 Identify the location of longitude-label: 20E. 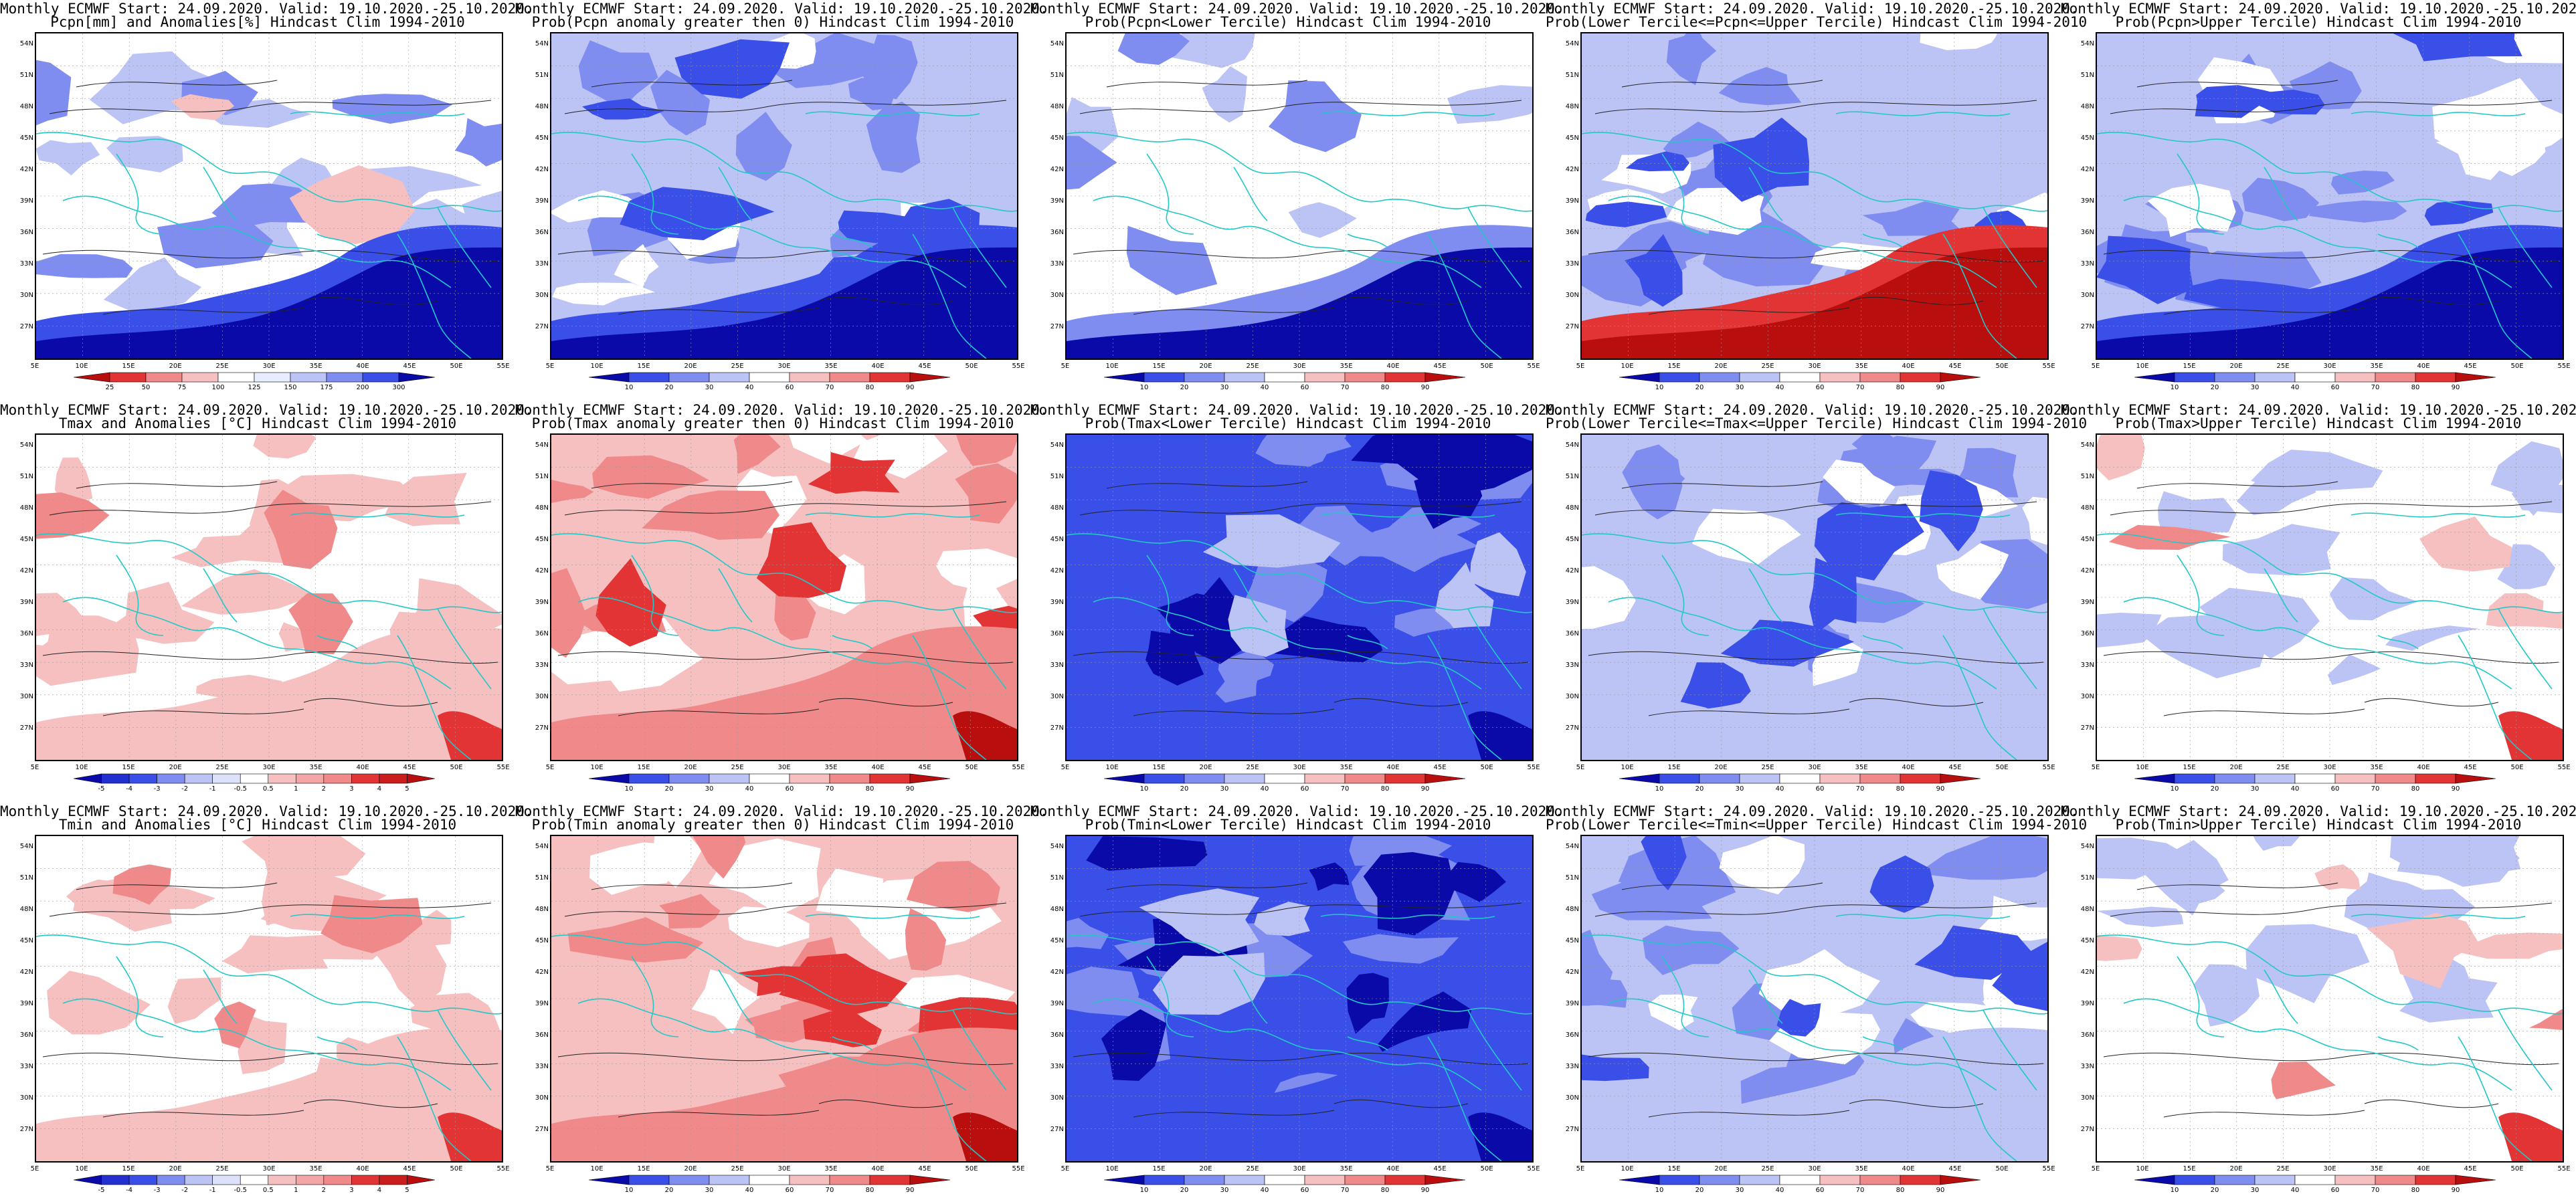
(175, 768).